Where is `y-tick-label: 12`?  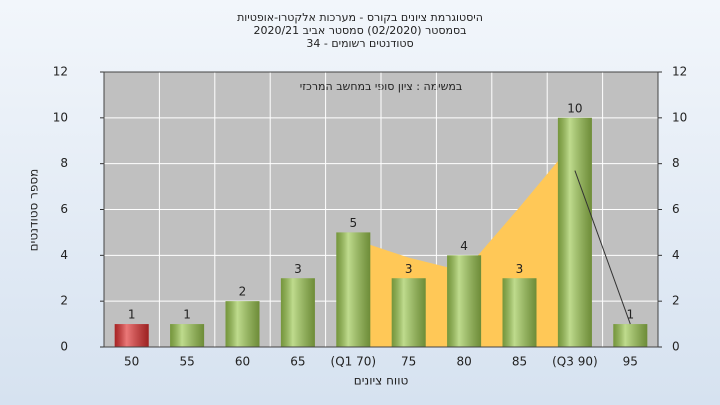
y-tick-label: 12 is located at coordinates (60, 72).